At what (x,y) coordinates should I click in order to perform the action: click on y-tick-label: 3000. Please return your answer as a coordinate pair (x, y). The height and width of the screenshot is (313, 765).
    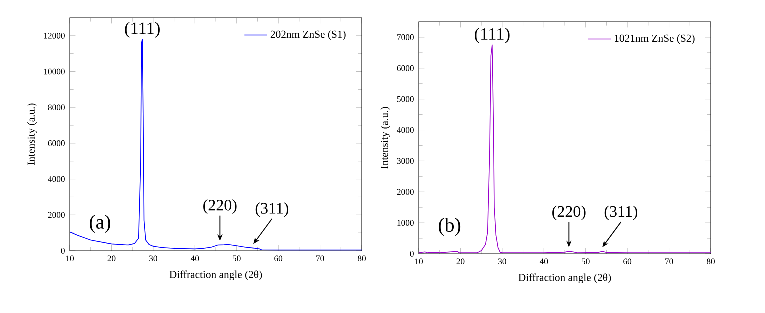
    Looking at the image, I should click on (405, 161).